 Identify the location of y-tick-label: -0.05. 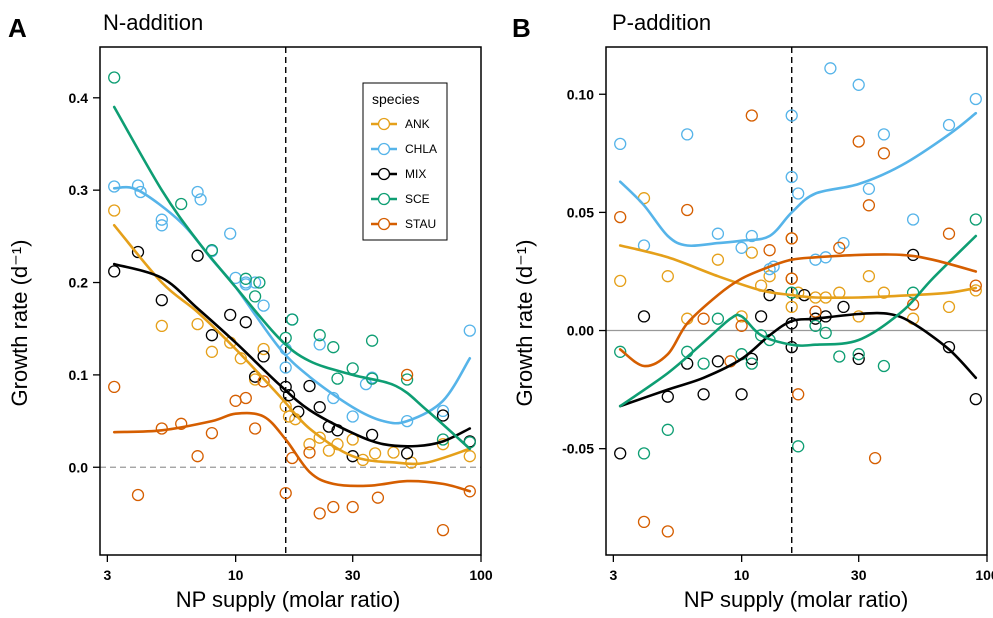
(578, 449).